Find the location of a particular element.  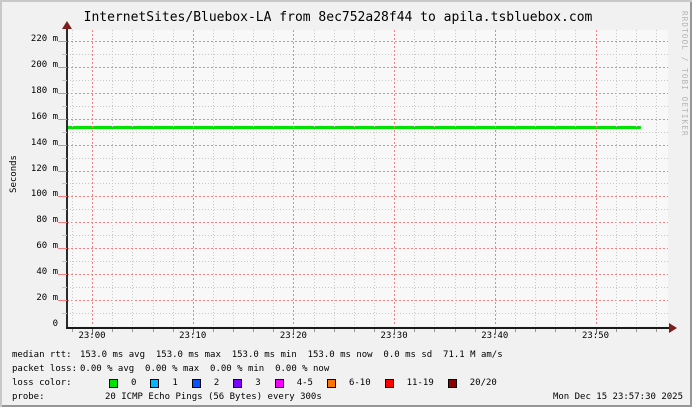

loss-color-item: 6-10 is located at coordinates (348, 383).